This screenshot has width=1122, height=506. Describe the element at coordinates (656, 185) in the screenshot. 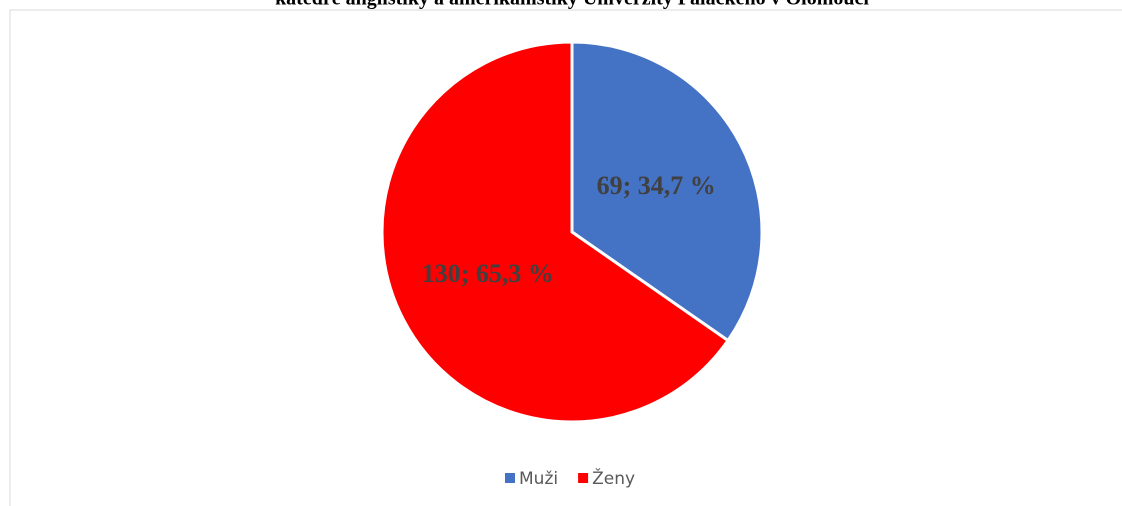

I see `data-label: 69; 34,7 %` at that location.